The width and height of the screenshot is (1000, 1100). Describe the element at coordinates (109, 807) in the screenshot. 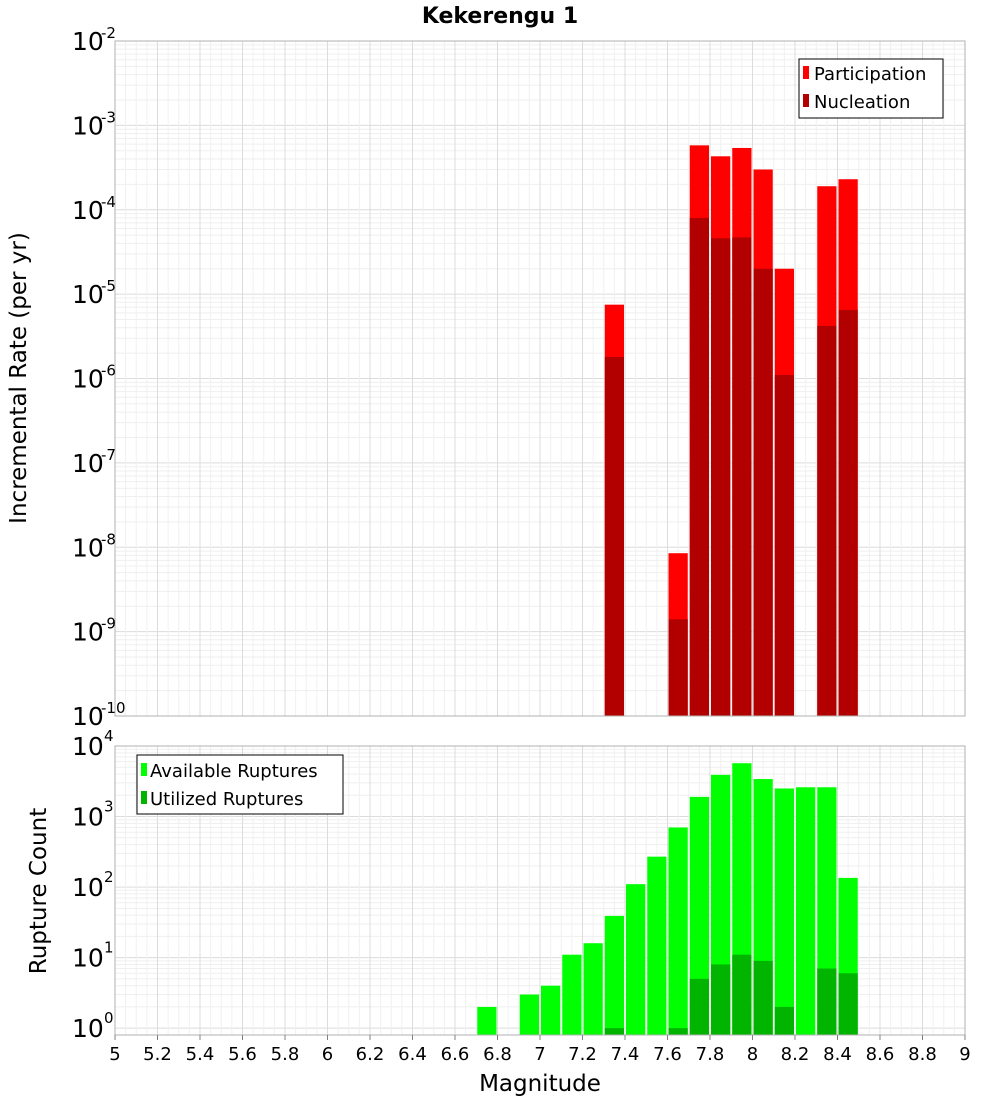

I see `y-tick-exponent: 3` at that location.